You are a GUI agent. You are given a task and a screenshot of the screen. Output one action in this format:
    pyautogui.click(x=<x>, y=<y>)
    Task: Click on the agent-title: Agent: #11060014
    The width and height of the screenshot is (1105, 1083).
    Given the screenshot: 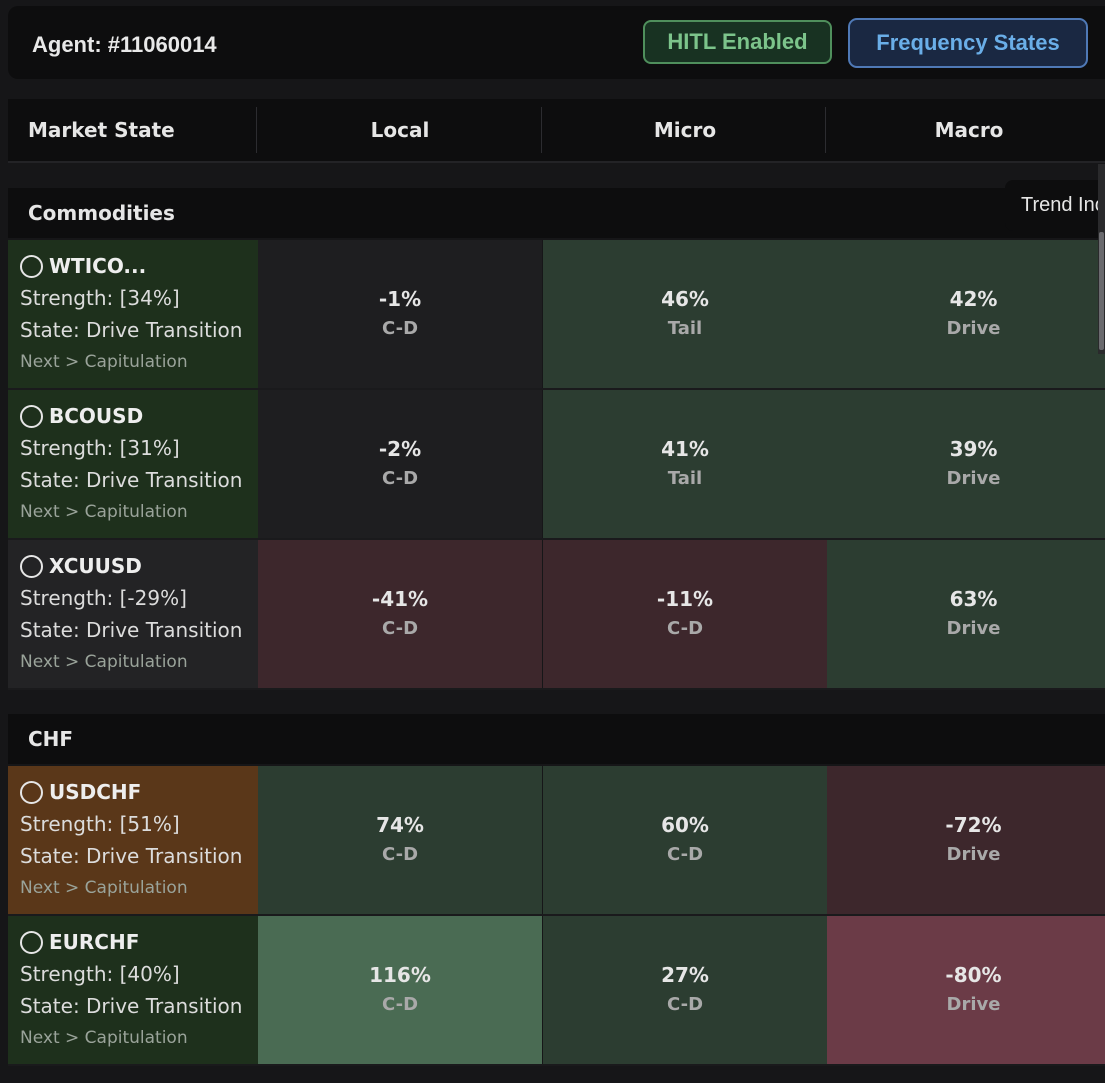 What is the action you would take?
    pyautogui.click(x=124, y=44)
    